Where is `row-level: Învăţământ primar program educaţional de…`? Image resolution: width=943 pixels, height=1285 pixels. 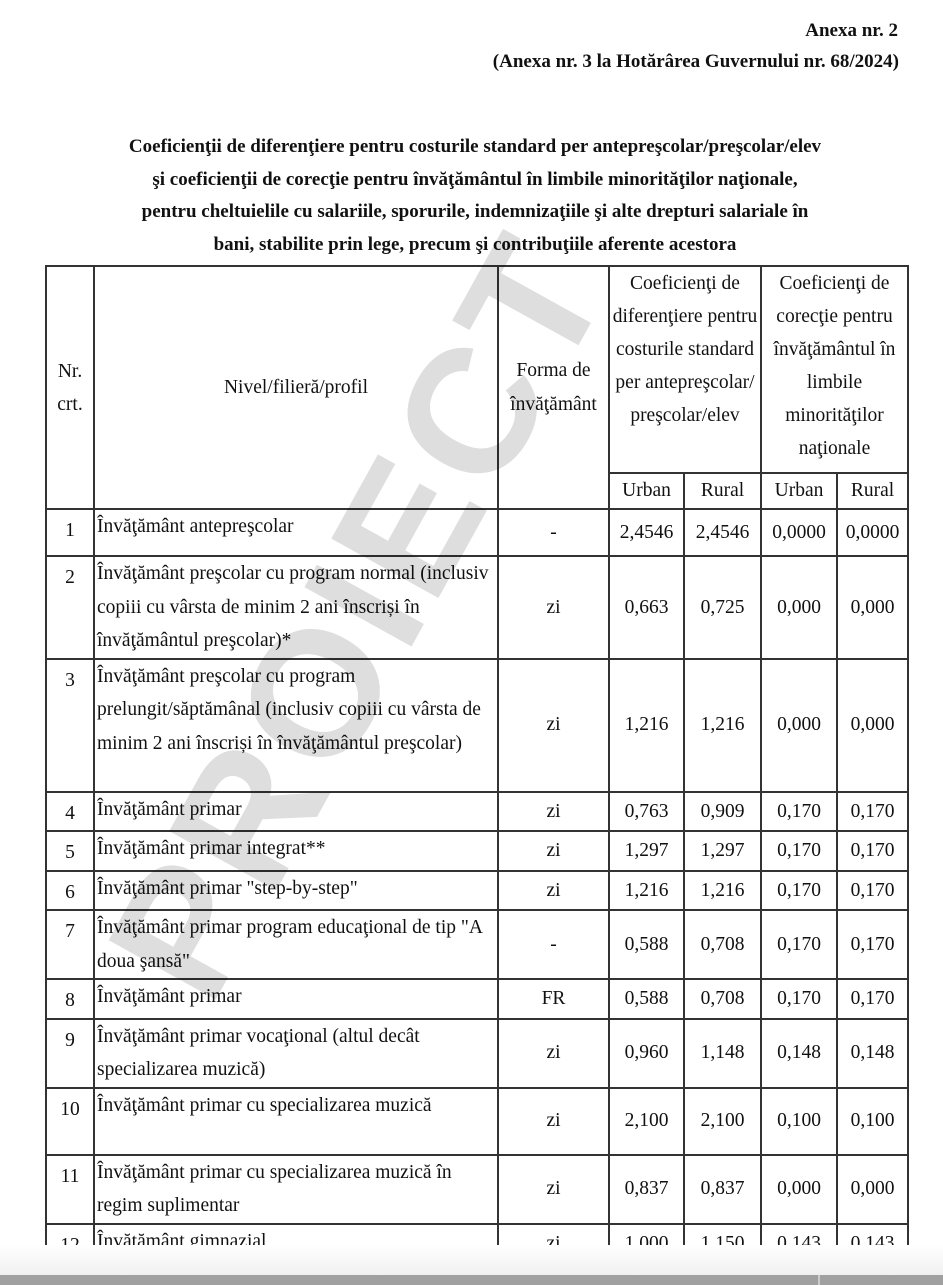 row-level: Învăţământ primar program educaţional de… is located at coordinates (296, 944).